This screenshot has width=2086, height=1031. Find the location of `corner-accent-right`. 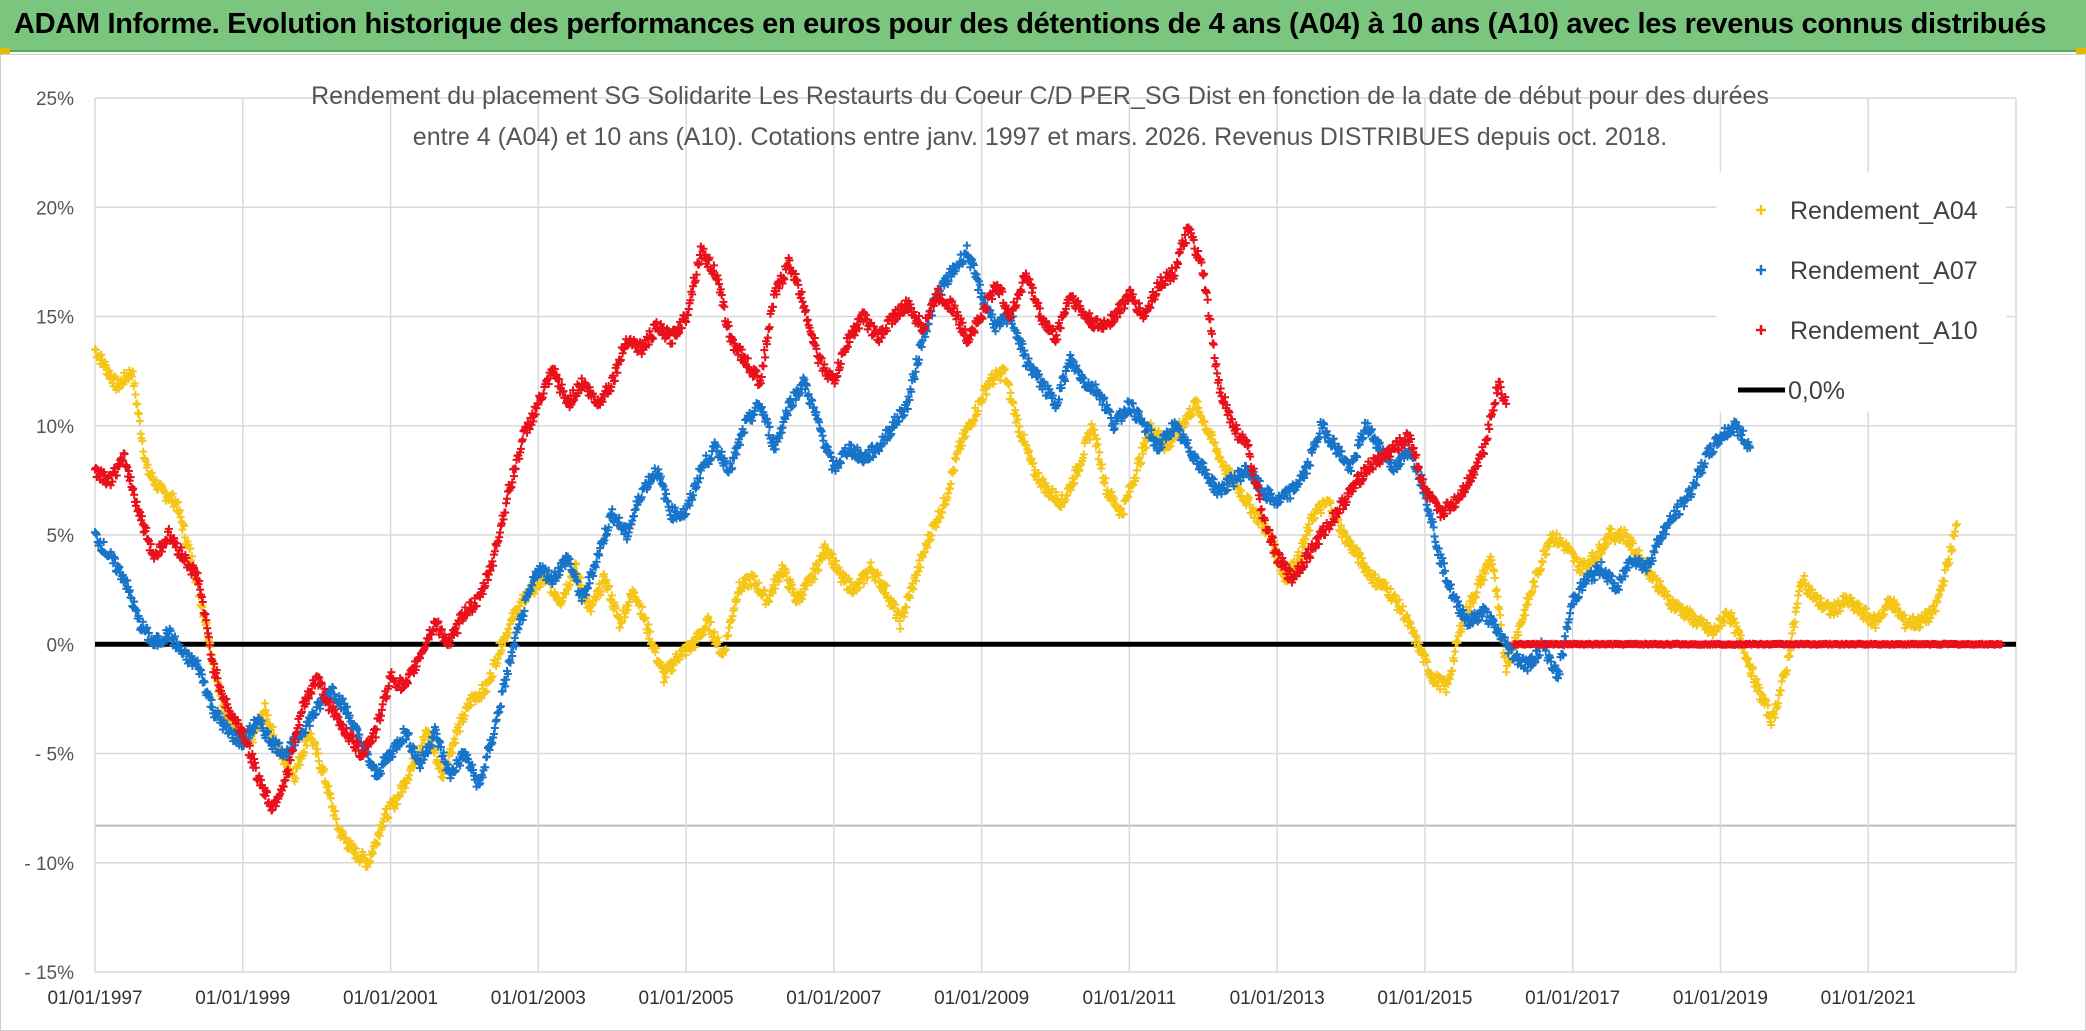

corner-accent-right is located at coordinates (2081, 51).